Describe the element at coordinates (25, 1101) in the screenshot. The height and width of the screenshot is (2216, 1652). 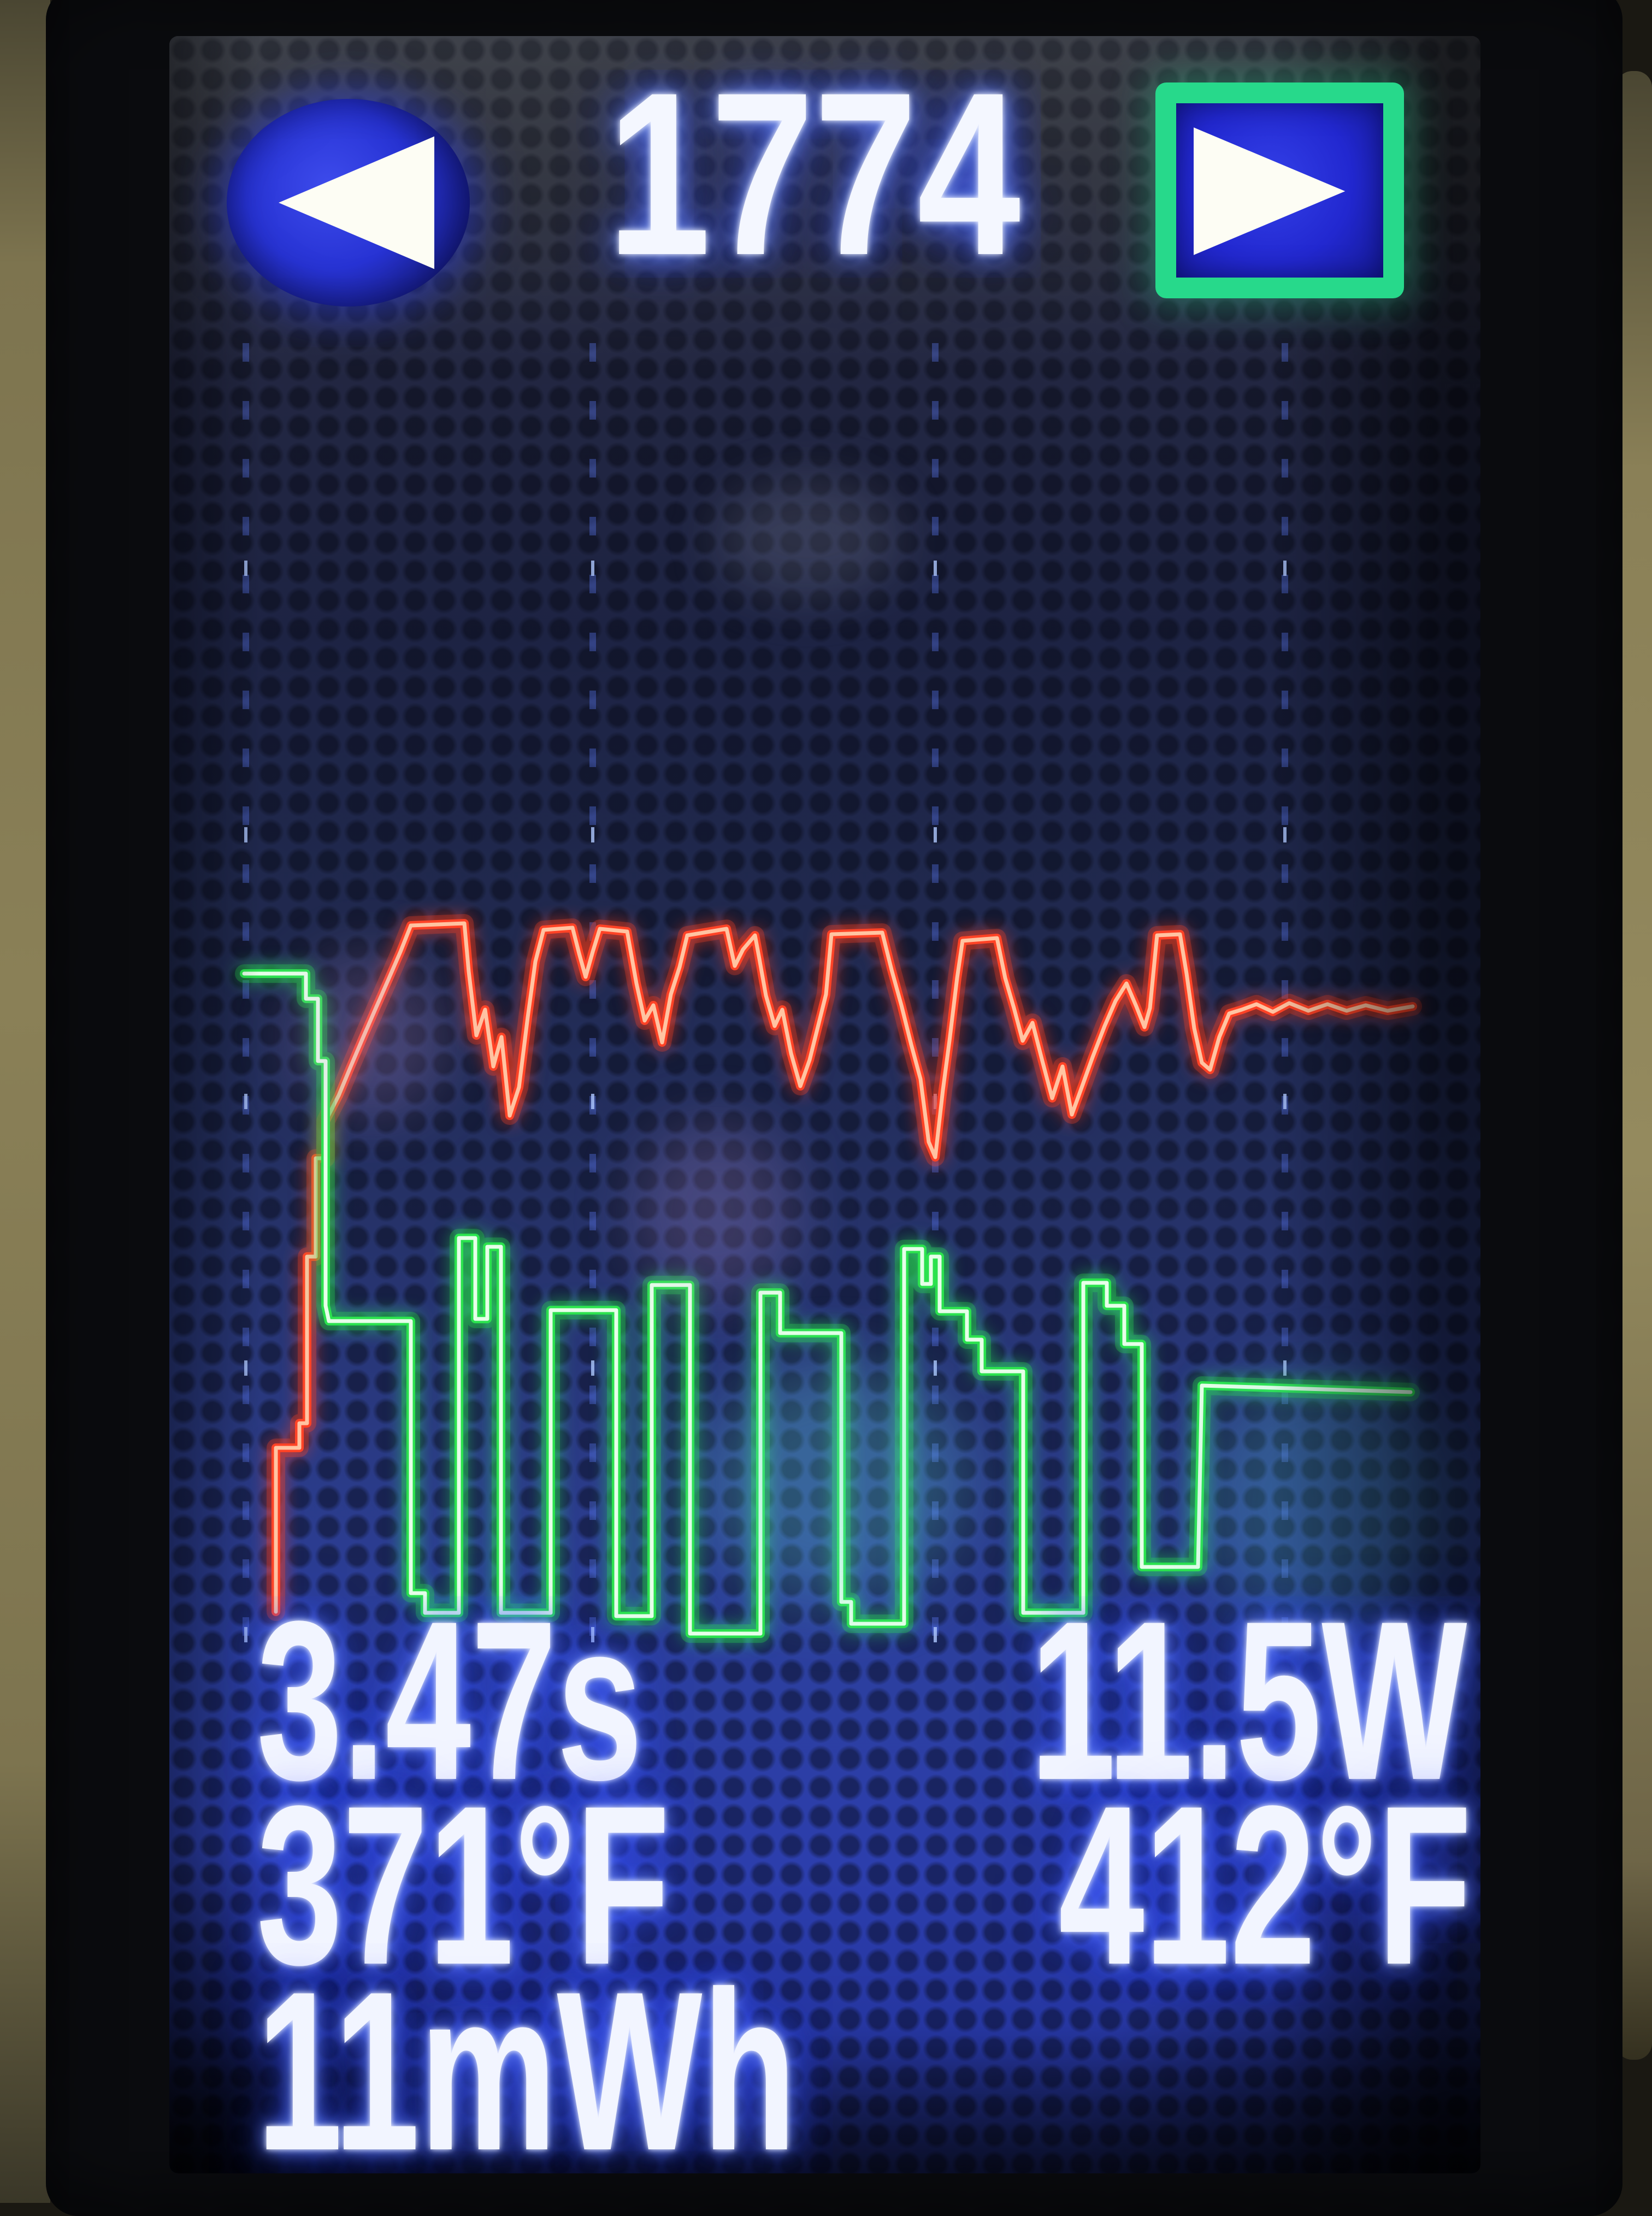
I see `background-surface-left` at that location.